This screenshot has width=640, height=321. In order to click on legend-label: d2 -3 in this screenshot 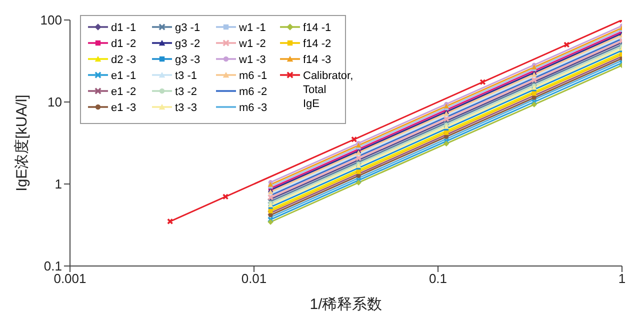, I will do `click(124, 60)`.